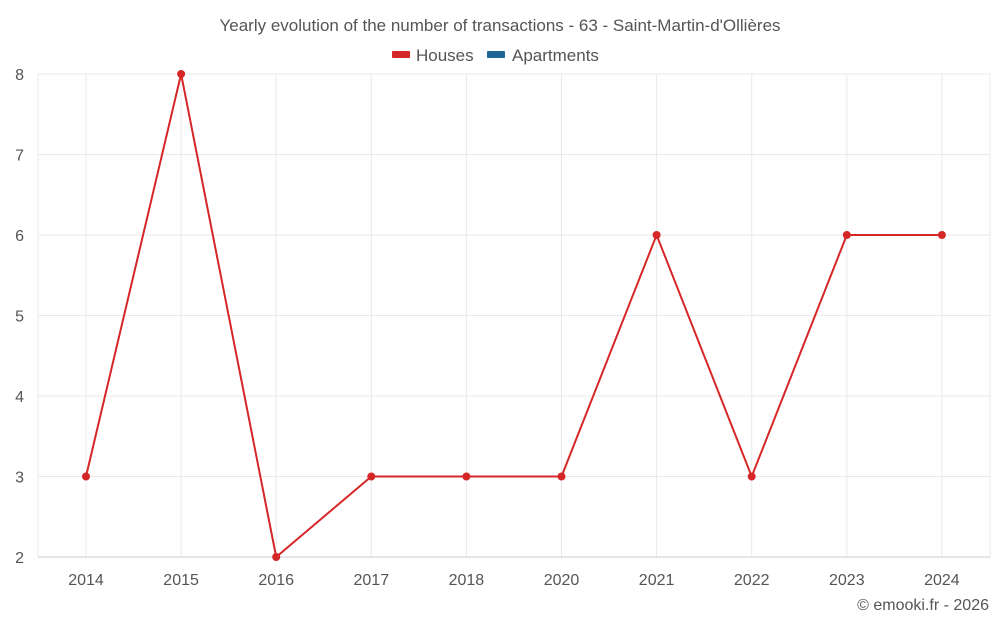 This screenshot has height=625, width=1000. Describe the element at coordinates (562, 580) in the screenshot. I see `x-tick-label: 2020` at that location.